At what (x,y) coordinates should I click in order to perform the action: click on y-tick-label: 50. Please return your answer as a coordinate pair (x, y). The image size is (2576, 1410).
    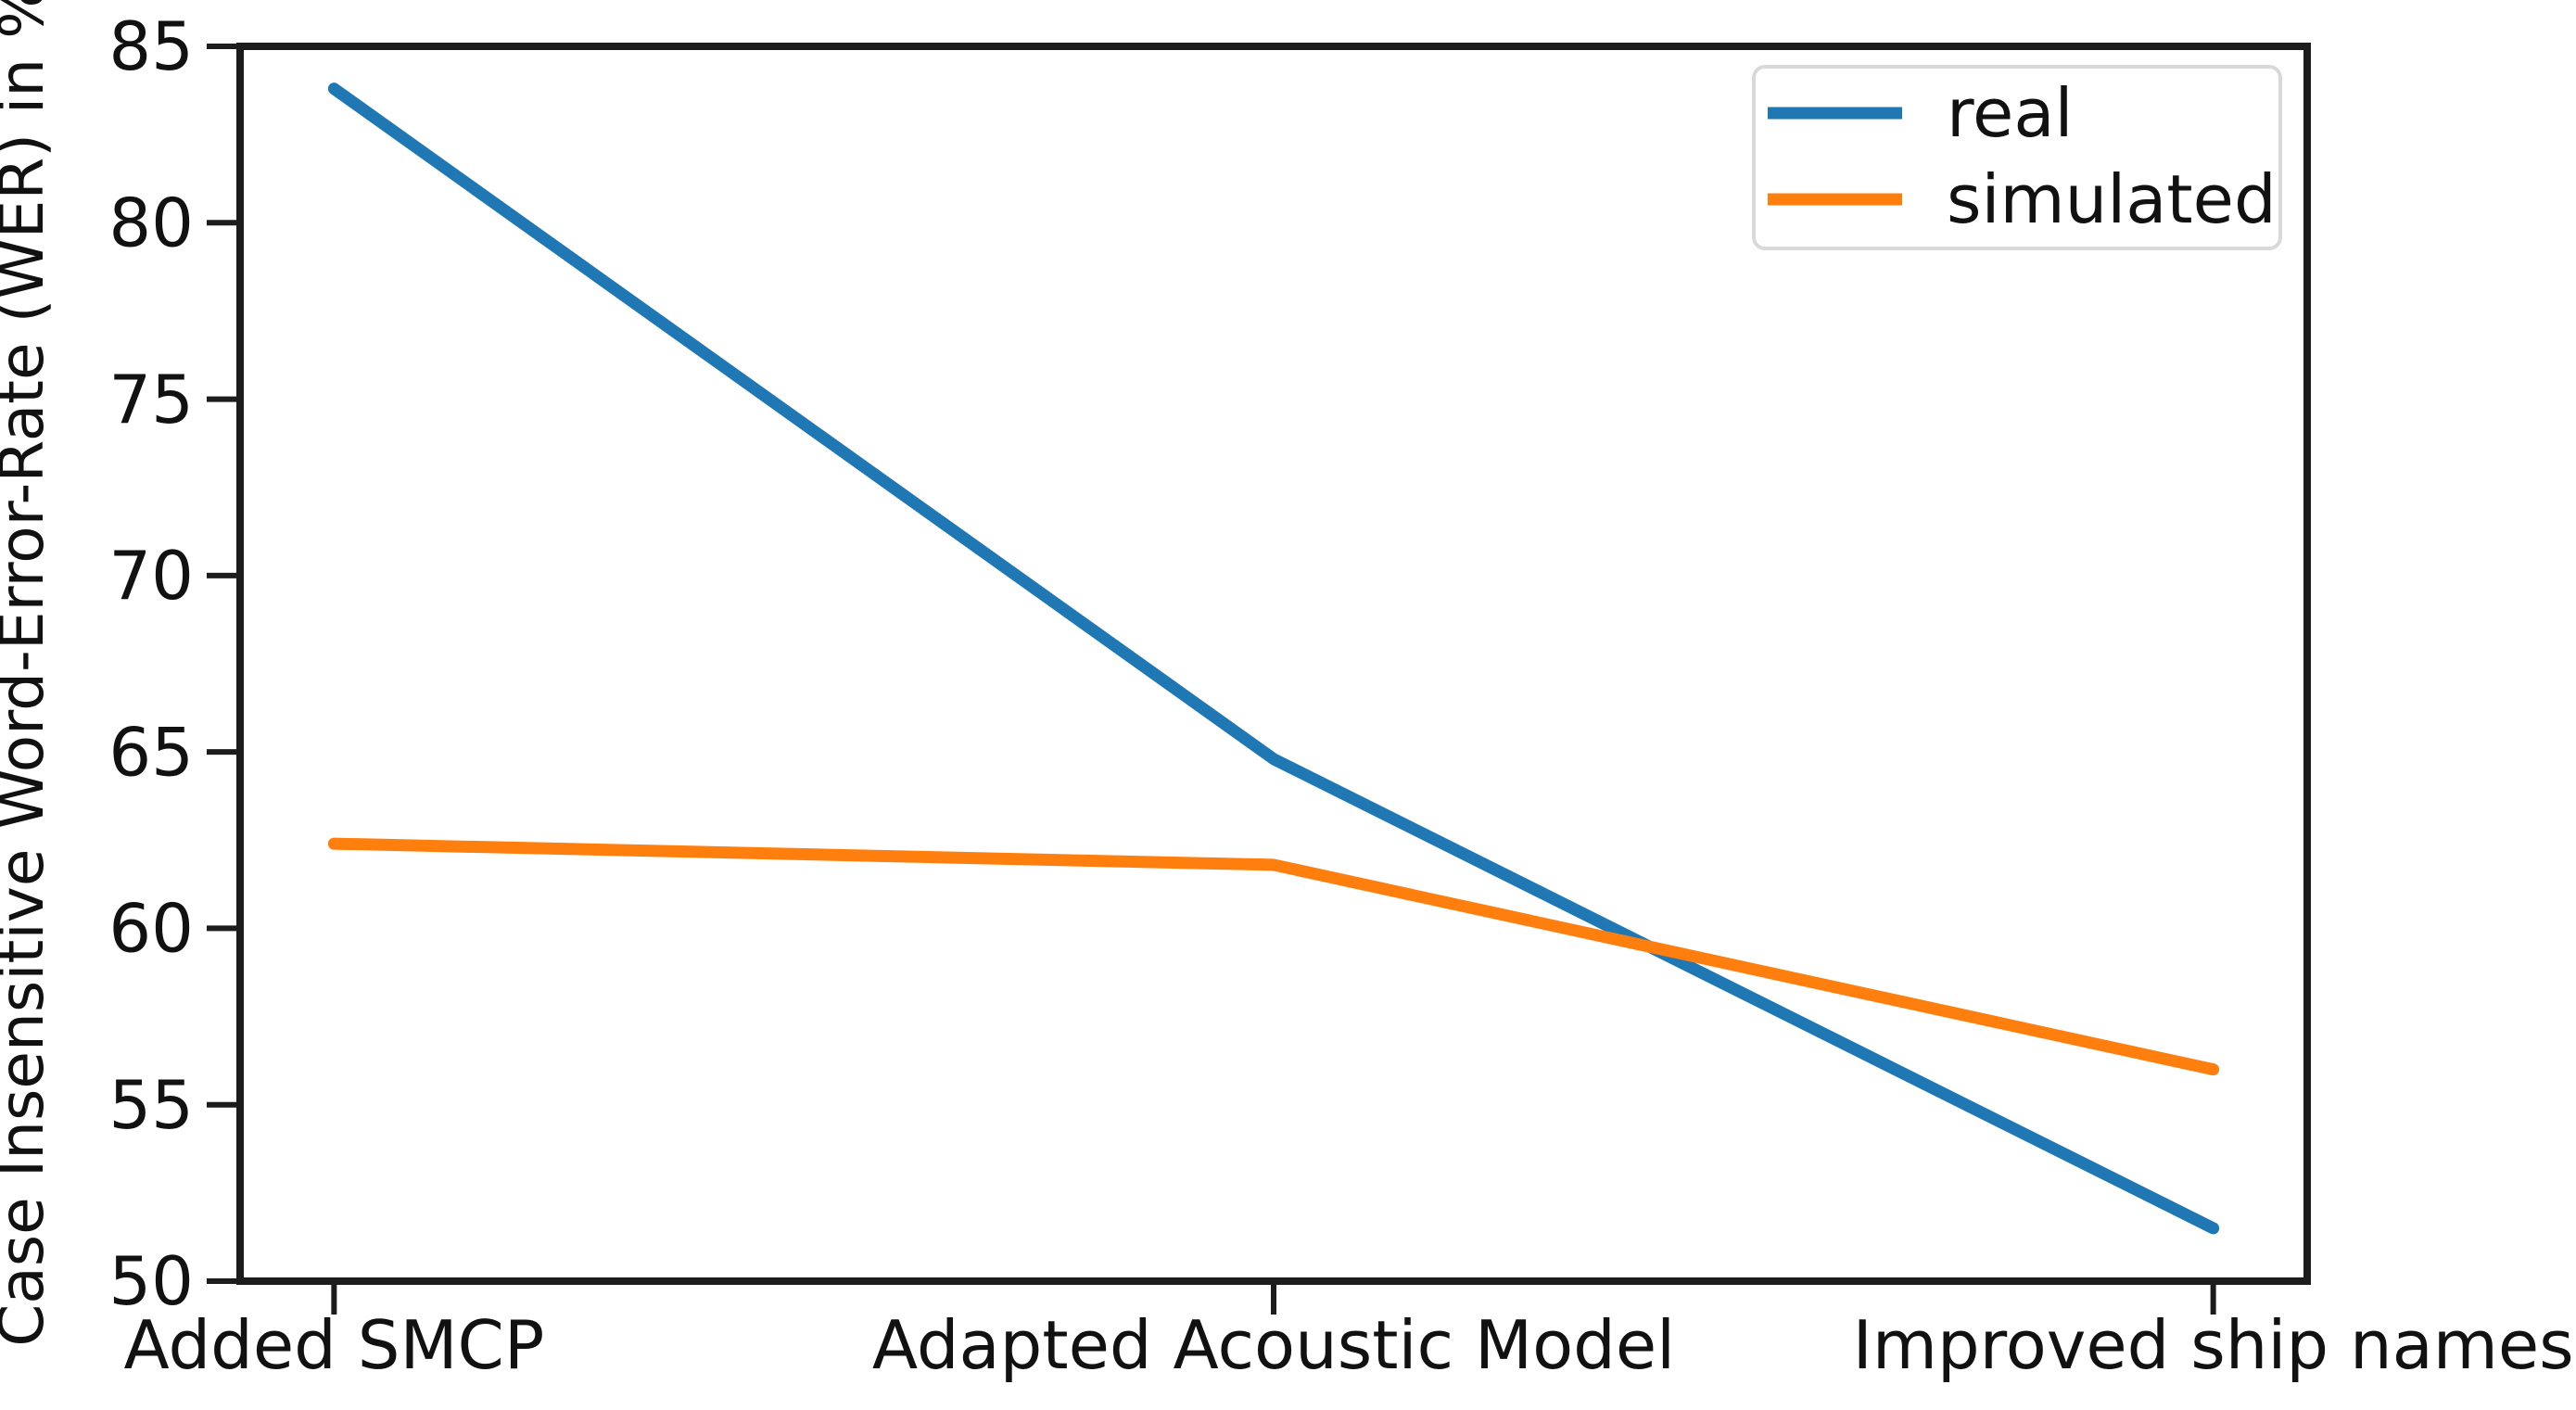
    Looking at the image, I should click on (151, 1281).